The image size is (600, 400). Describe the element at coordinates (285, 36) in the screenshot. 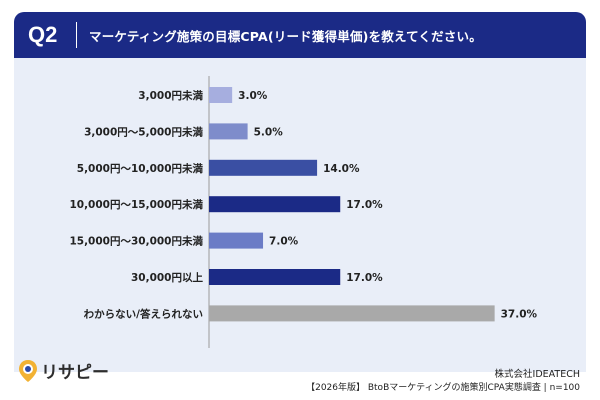

I see `question-text: マーケティング施策の目標CPA(リード獲得単価)を教えてください。` at that location.